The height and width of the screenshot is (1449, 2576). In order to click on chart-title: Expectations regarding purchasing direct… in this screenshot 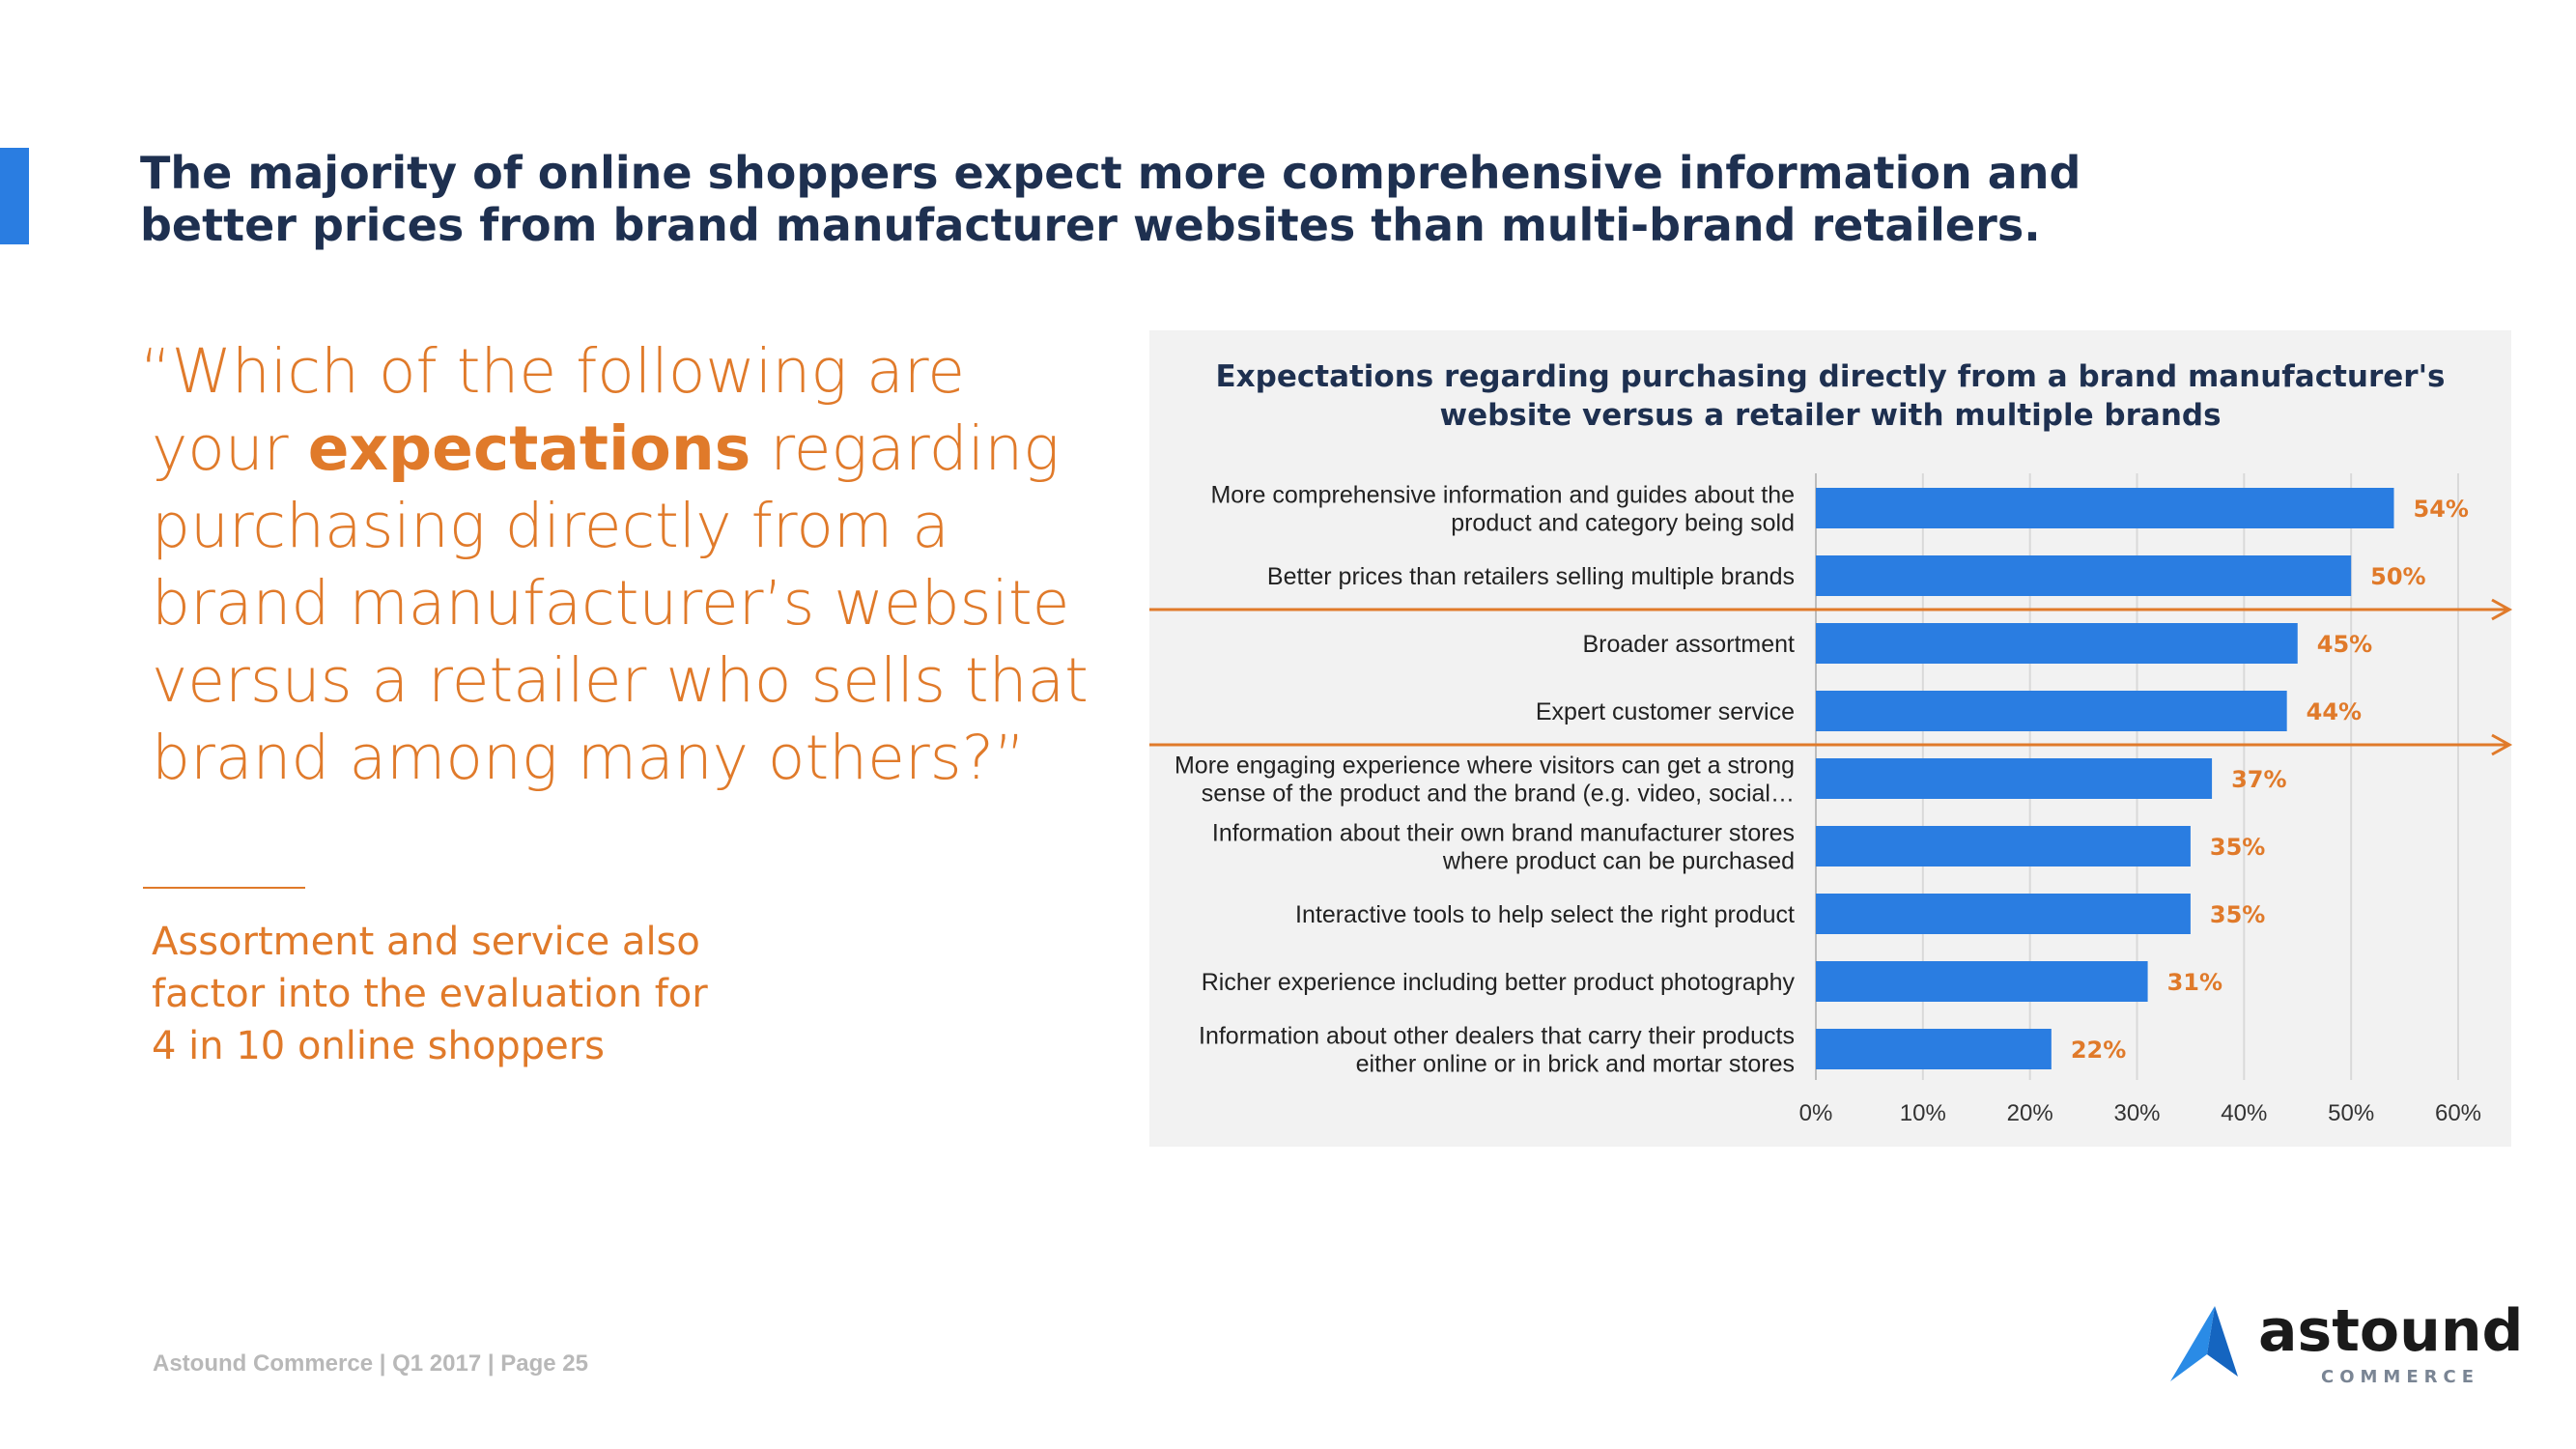, I will do `click(1830, 376)`.